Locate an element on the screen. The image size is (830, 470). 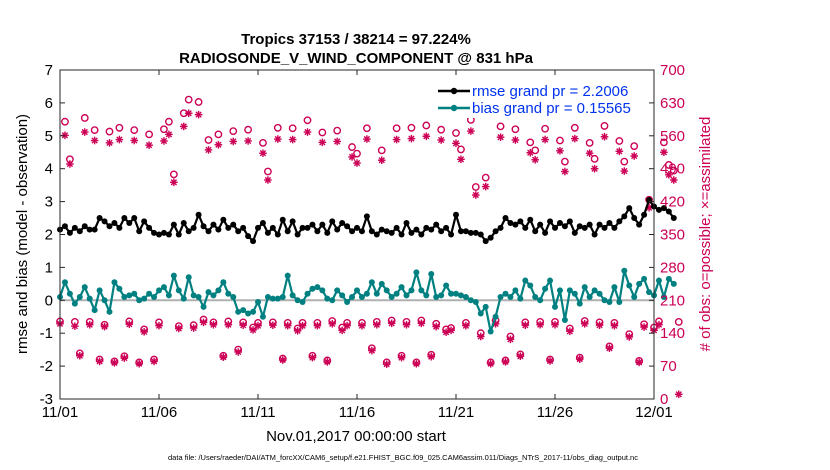
x-tick-label: 11/21 is located at coordinates (456, 412).